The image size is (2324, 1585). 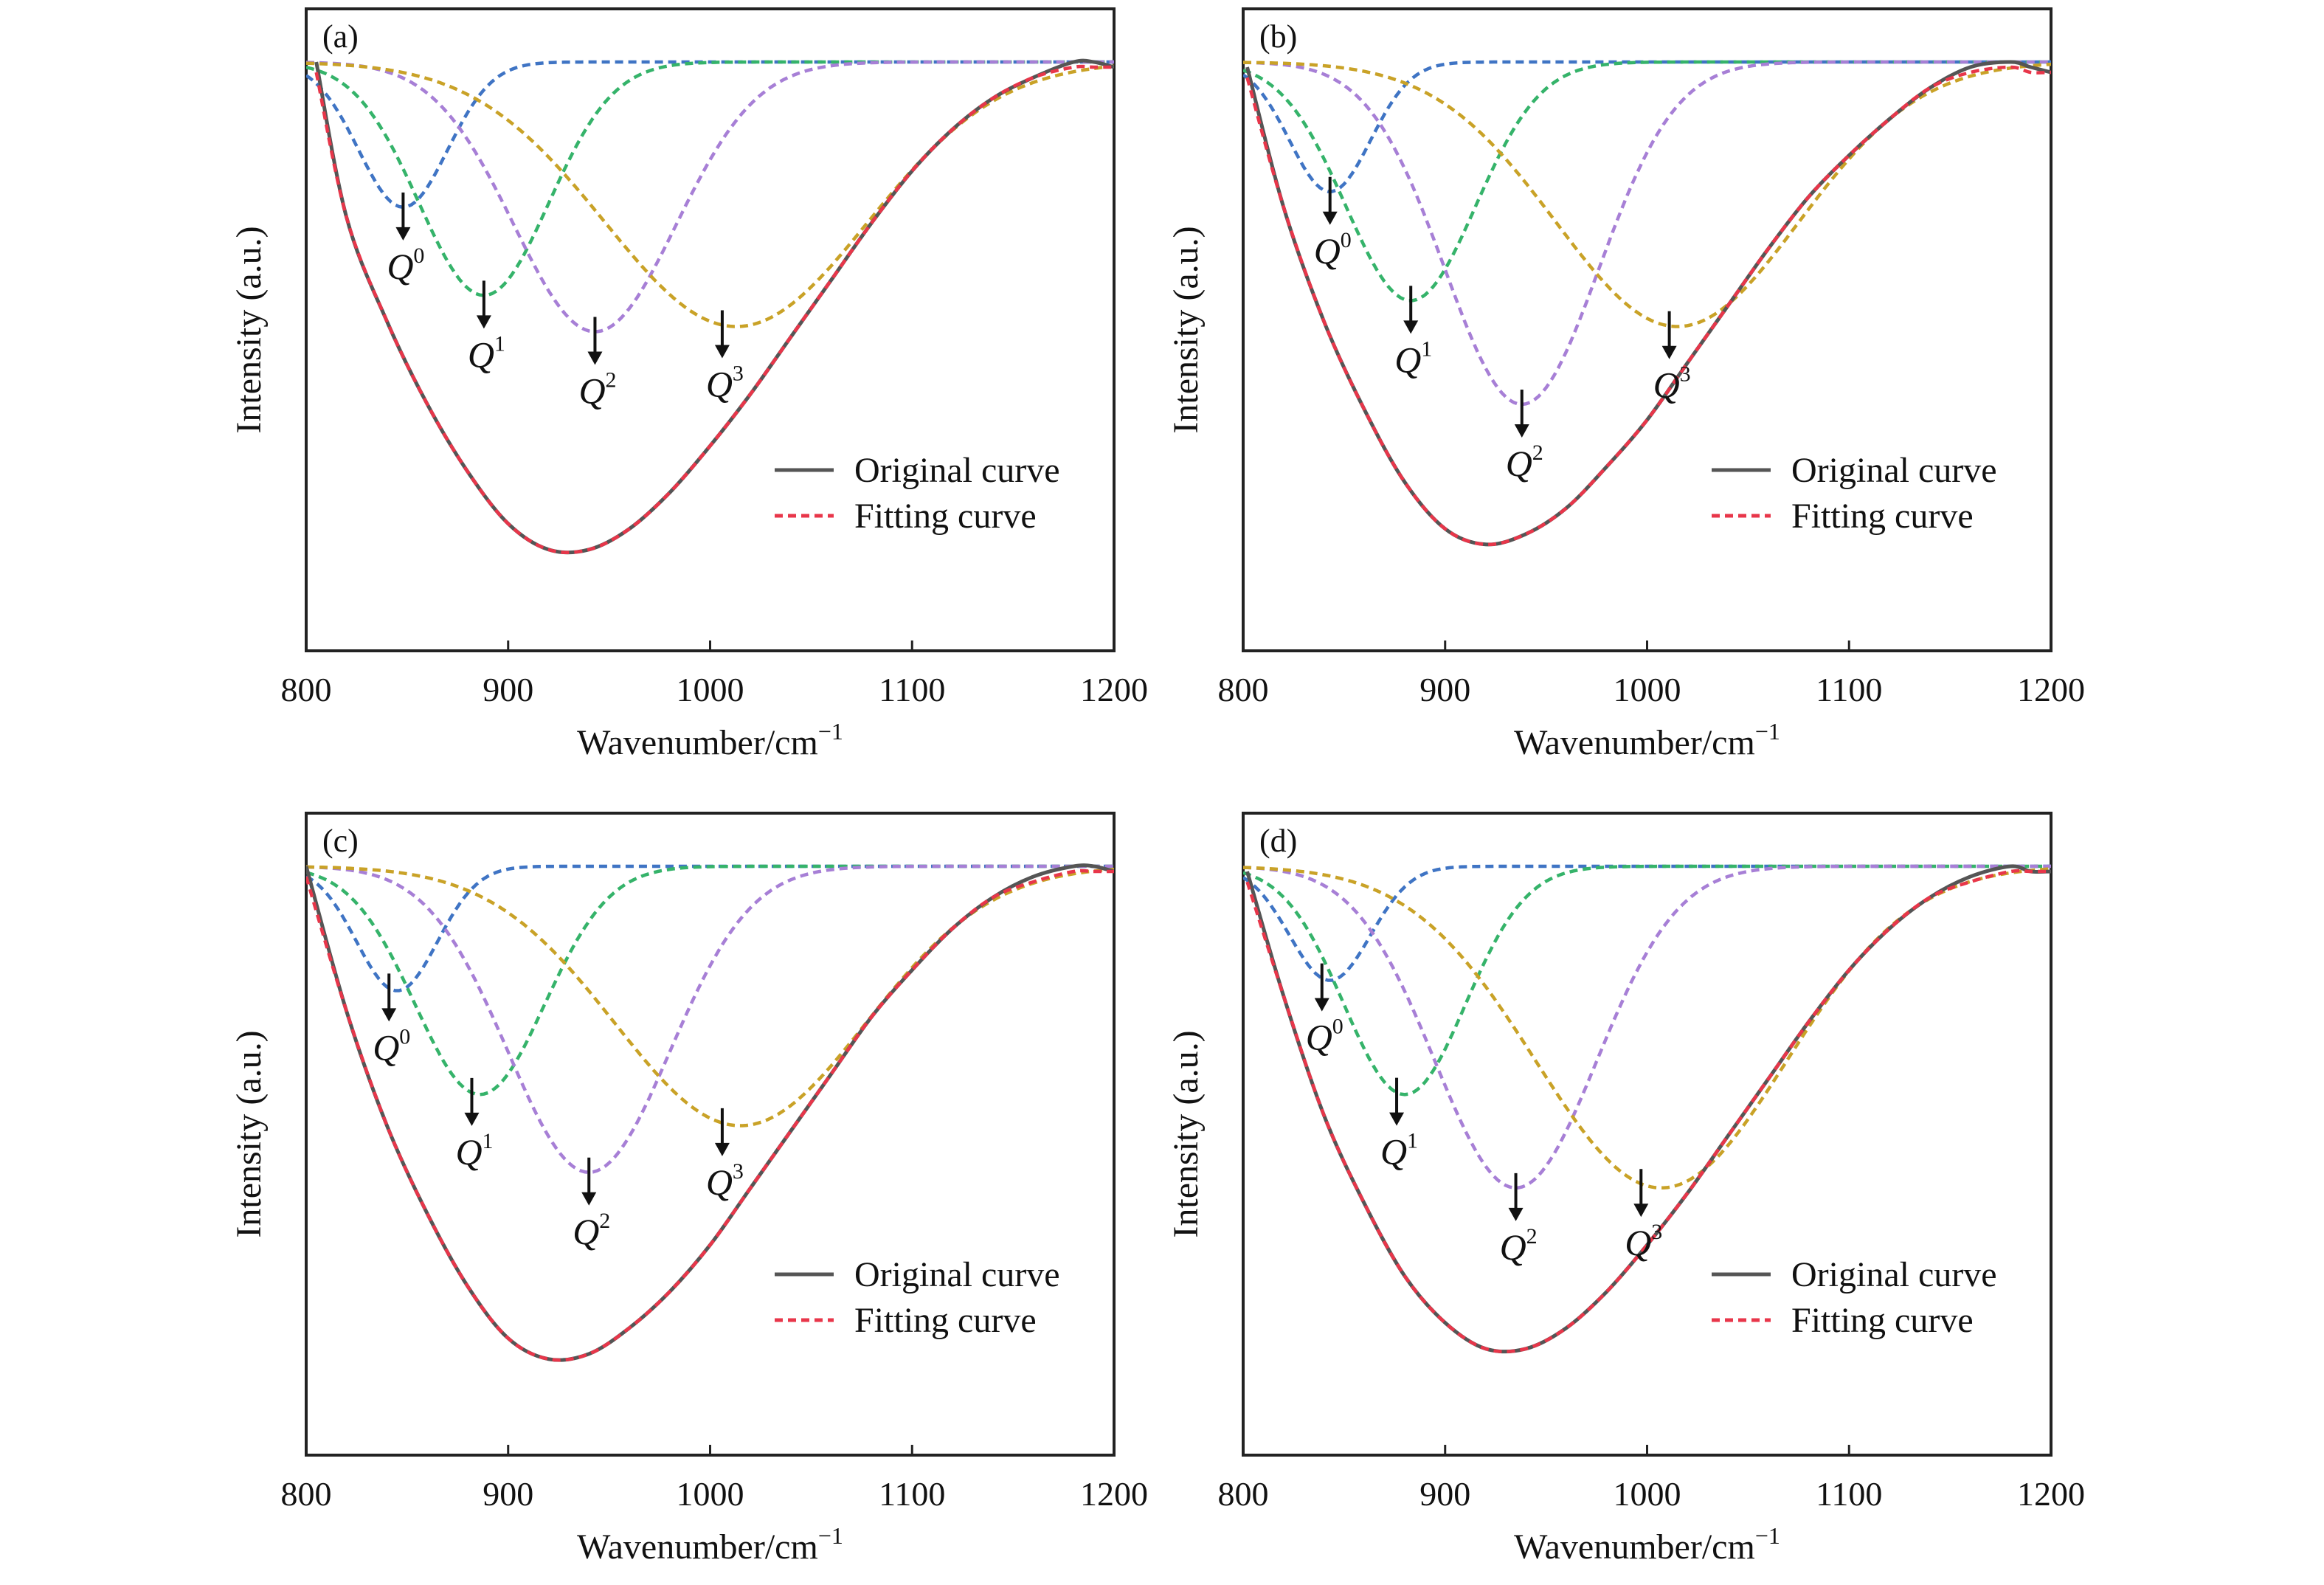 I want to click on x-tick-label: 800, so click(x=1243, y=689).